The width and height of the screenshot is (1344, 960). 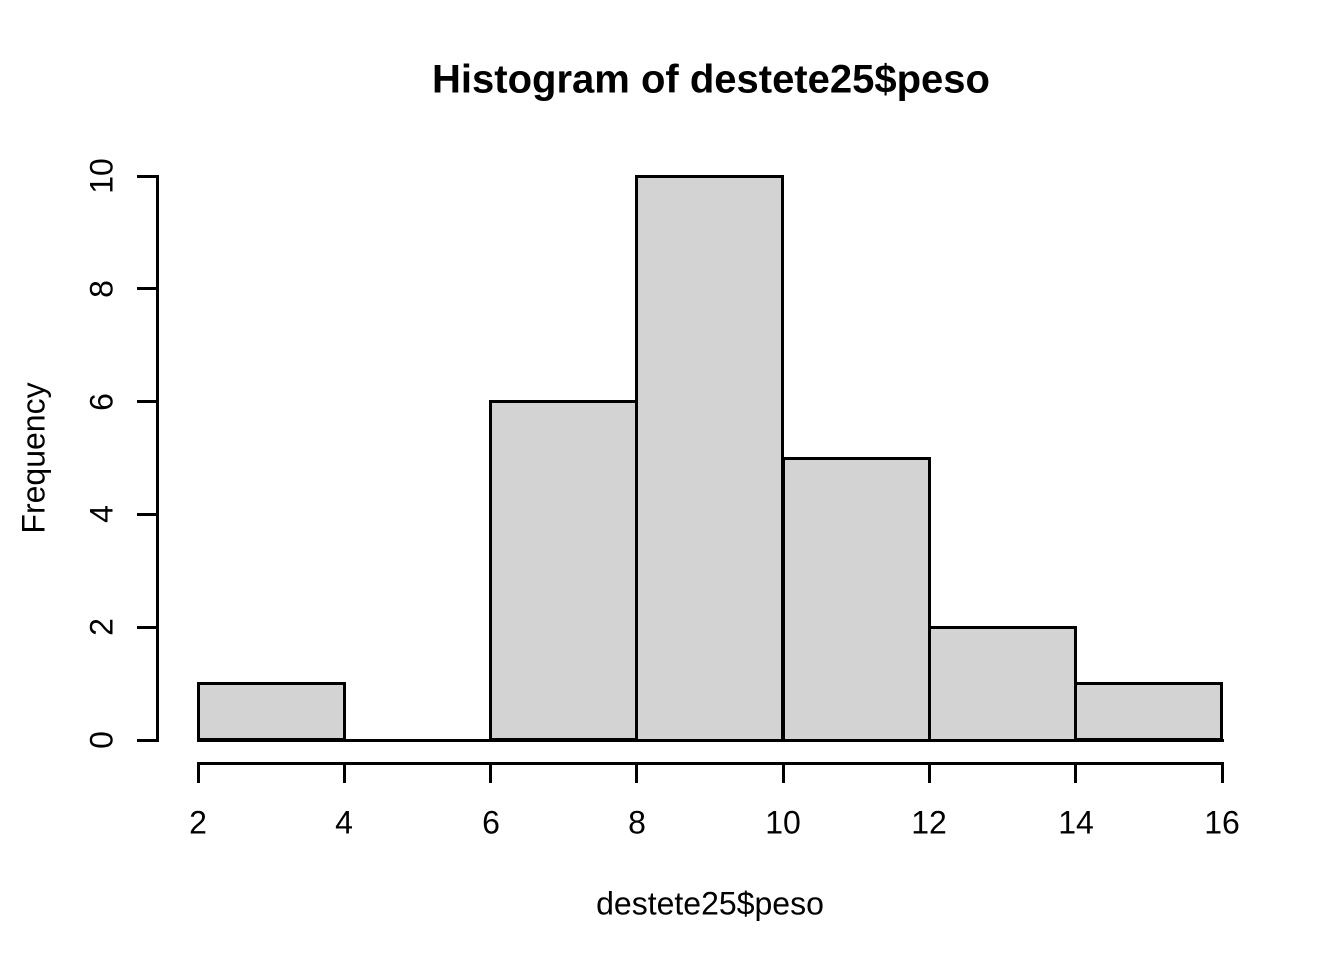 I want to click on x-tick-label: 10, so click(x=783, y=822).